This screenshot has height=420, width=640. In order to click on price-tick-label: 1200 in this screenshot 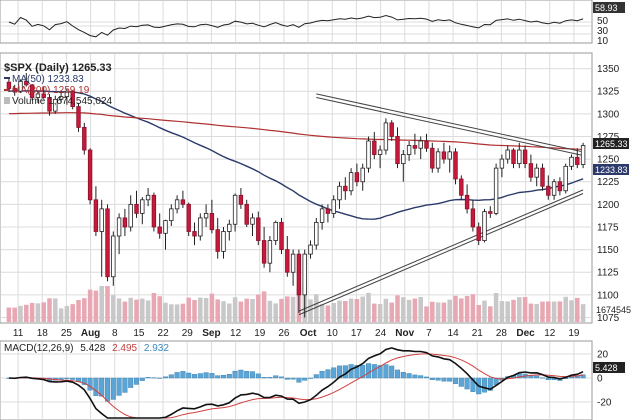, I will do `click(608, 205)`.